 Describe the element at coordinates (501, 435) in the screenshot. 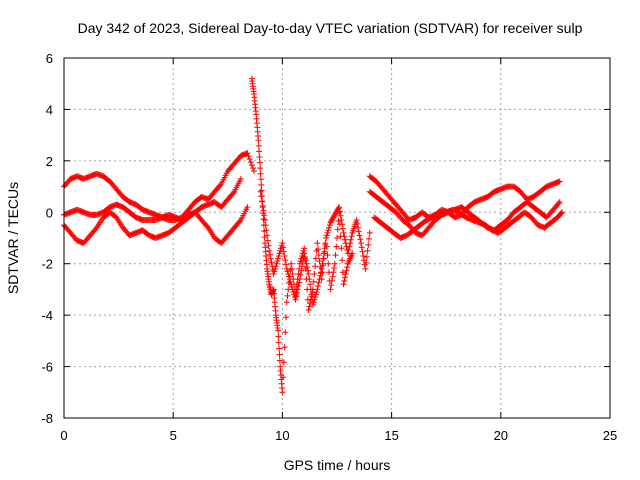

I see `x-tick-label: 20` at that location.